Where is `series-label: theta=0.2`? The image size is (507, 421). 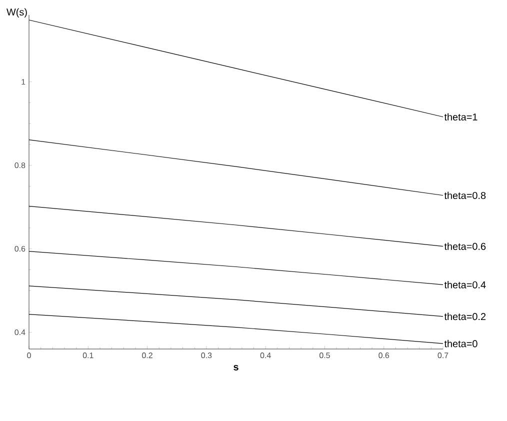
series-label: theta=0.2 is located at coordinates (465, 316).